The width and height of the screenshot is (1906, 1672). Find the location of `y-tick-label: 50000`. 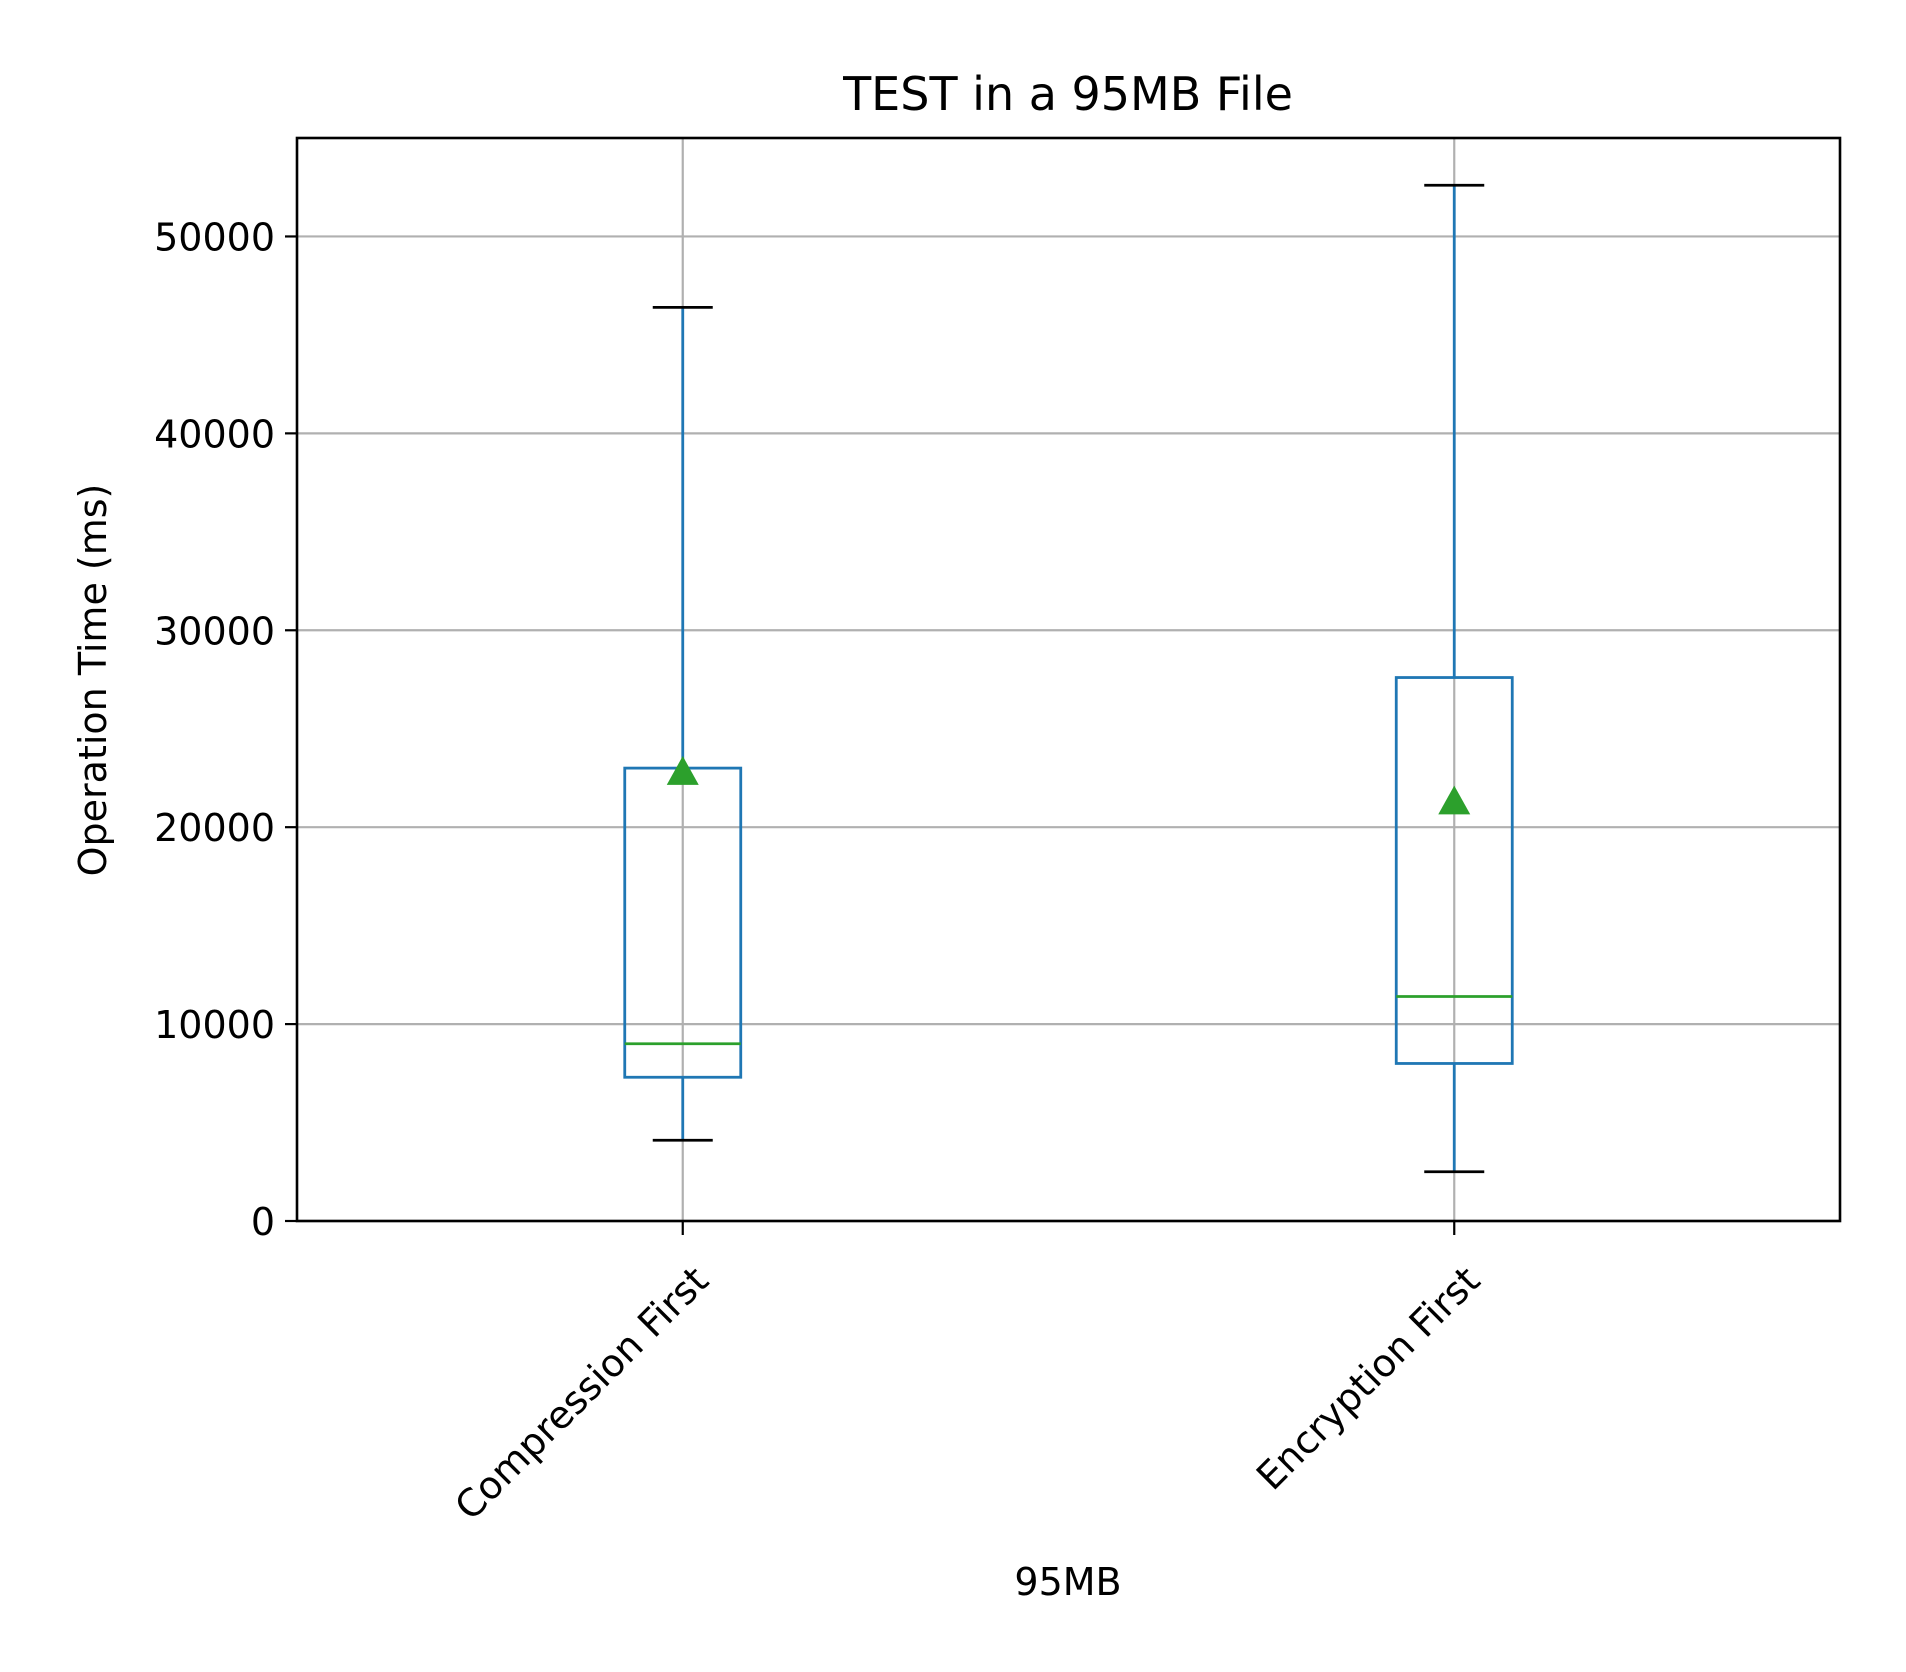

y-tick-label: 50000 is located at coordinates (214, 237).